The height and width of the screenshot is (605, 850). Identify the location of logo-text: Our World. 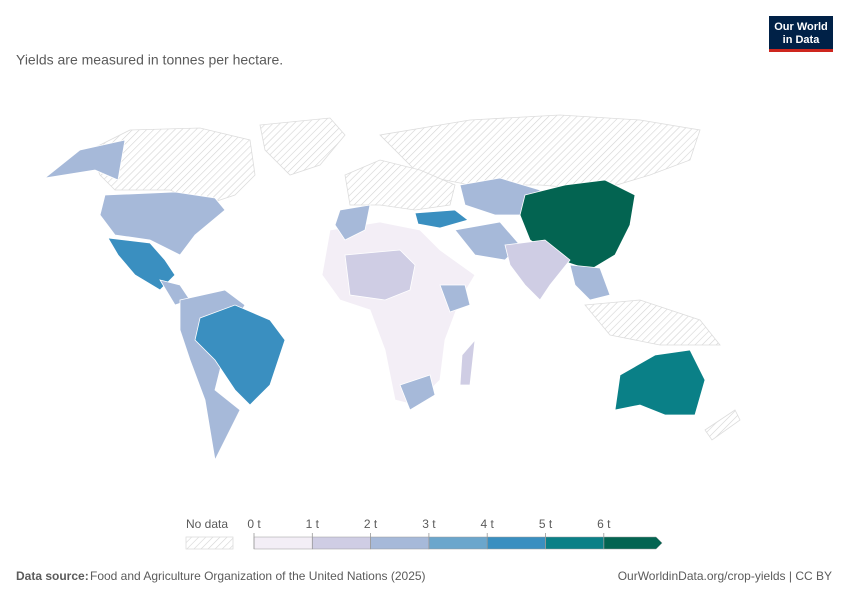
(801, 27).